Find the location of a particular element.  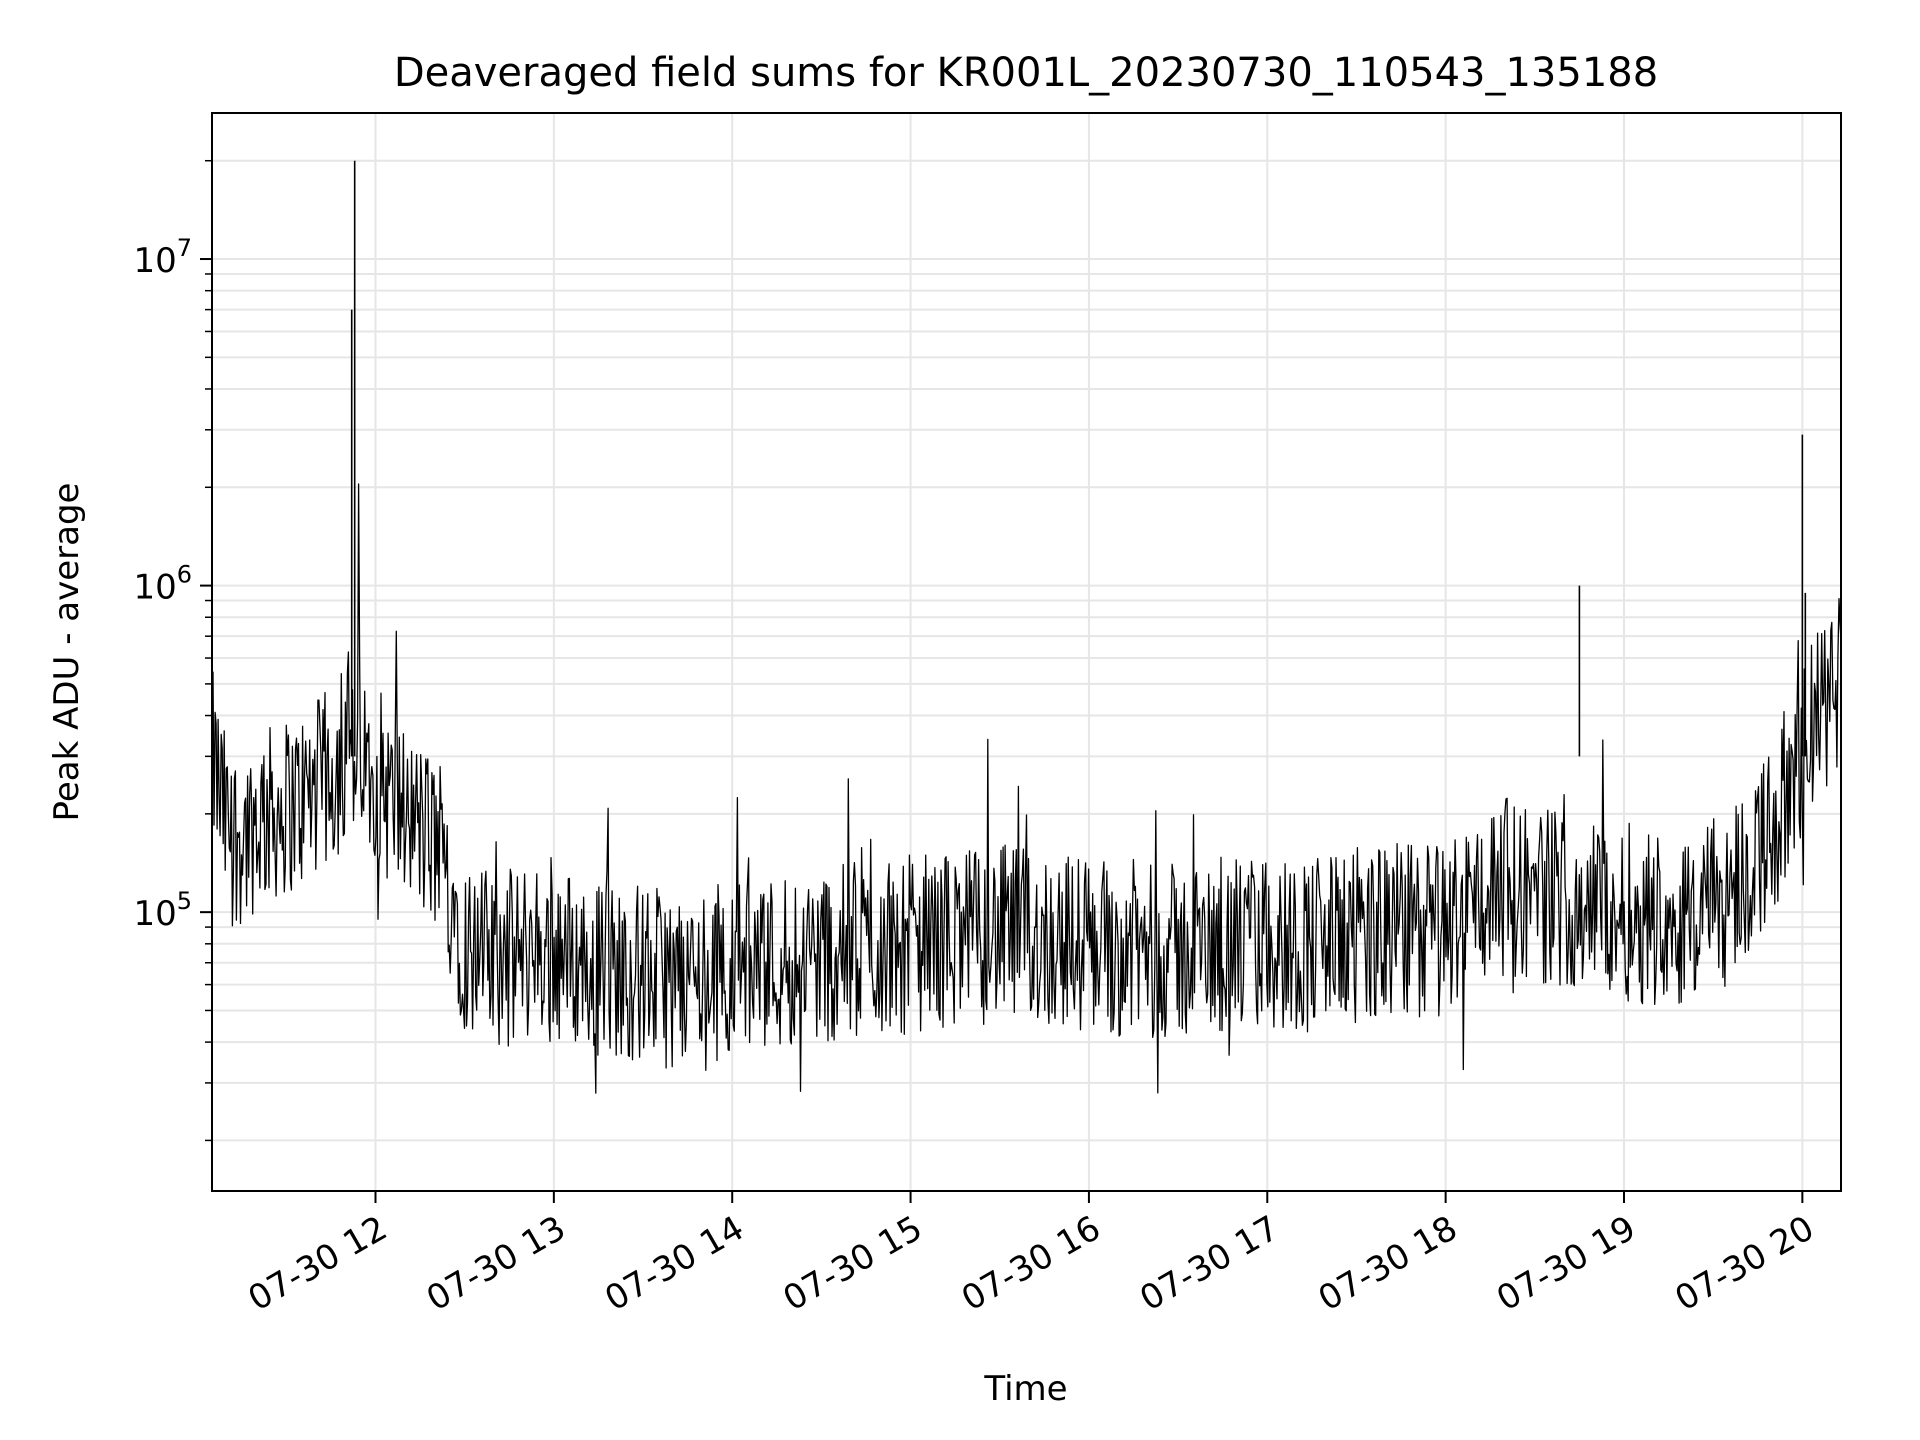

y-tick-exponent: 5 is located at coordinates (184, 901).